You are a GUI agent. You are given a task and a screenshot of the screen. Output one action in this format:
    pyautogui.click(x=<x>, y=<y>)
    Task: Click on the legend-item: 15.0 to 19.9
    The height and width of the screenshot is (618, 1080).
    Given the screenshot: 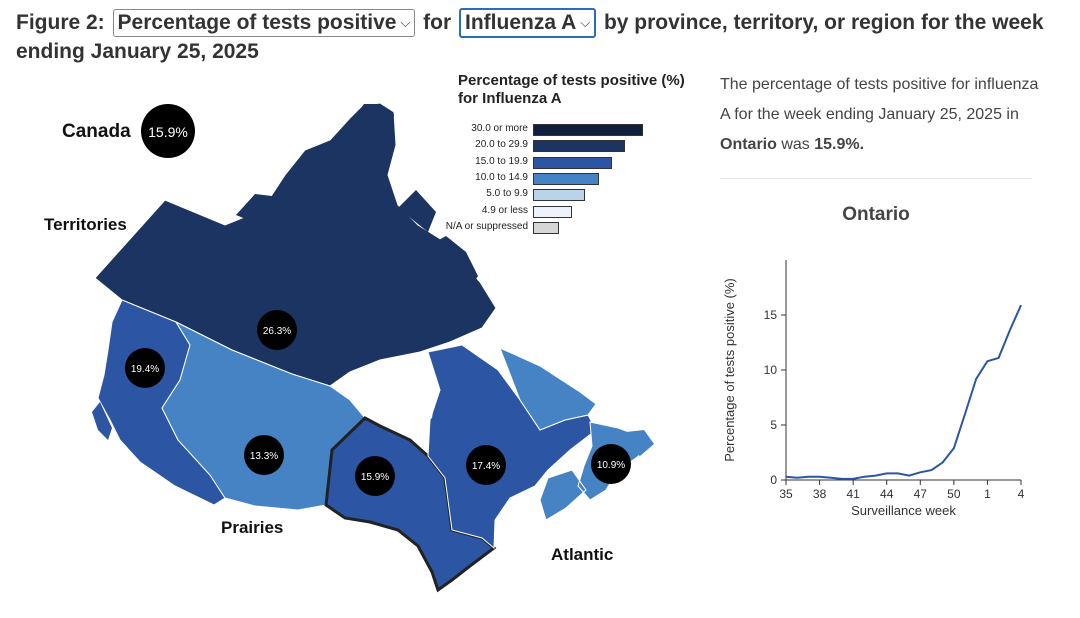 What is the action you would take?
    pyautogui.click(x=560, y=162)
    